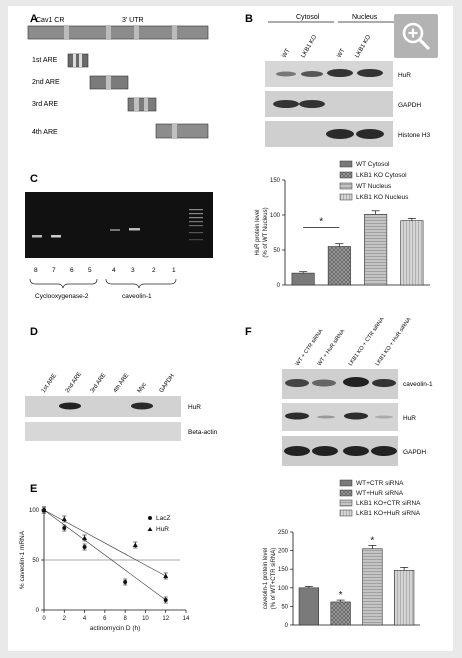  I want to click on blot-f-label-cav1: caveolin-1, so click(418, 384).